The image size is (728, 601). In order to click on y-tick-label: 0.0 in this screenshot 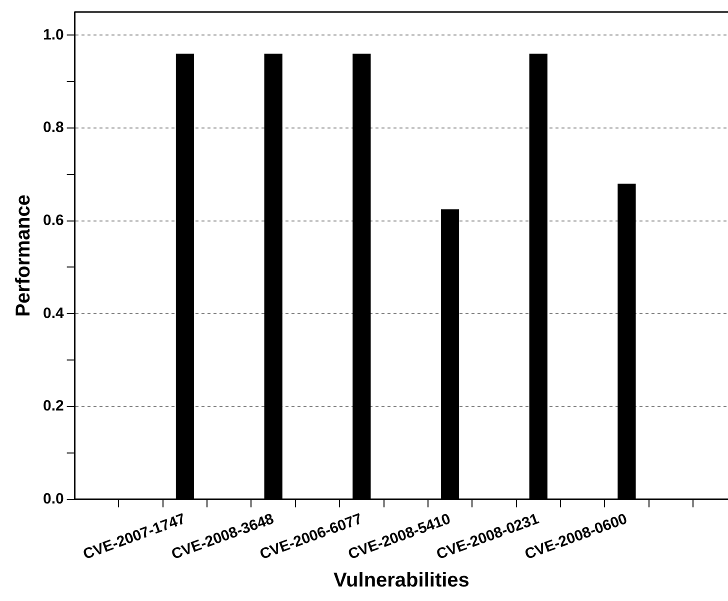, I will do `click(53, 499)`.